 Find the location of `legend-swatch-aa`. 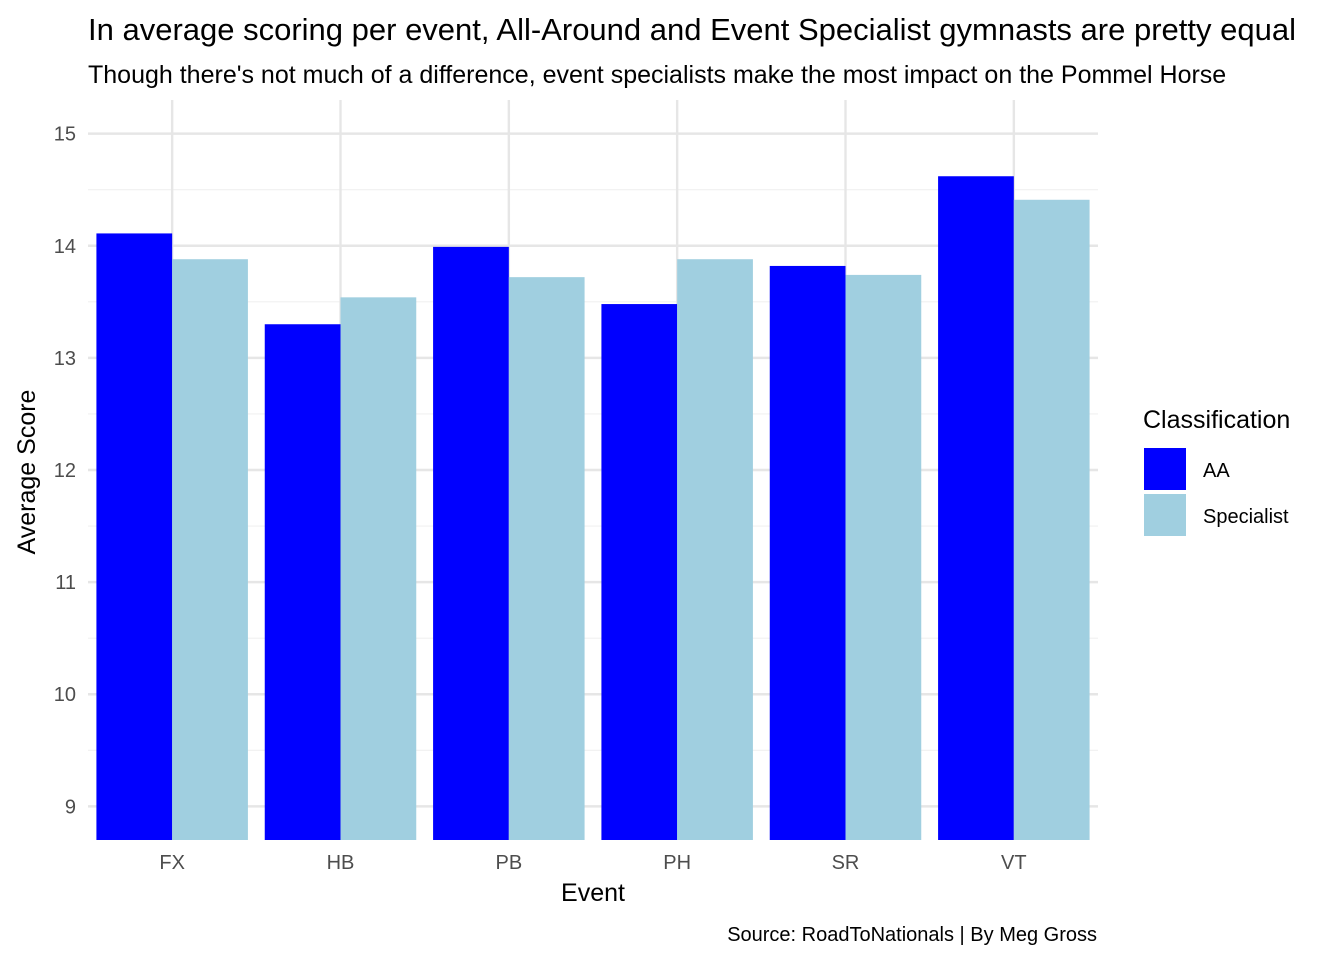

legend-swatch-aa is located at coordinates (1165, 469).